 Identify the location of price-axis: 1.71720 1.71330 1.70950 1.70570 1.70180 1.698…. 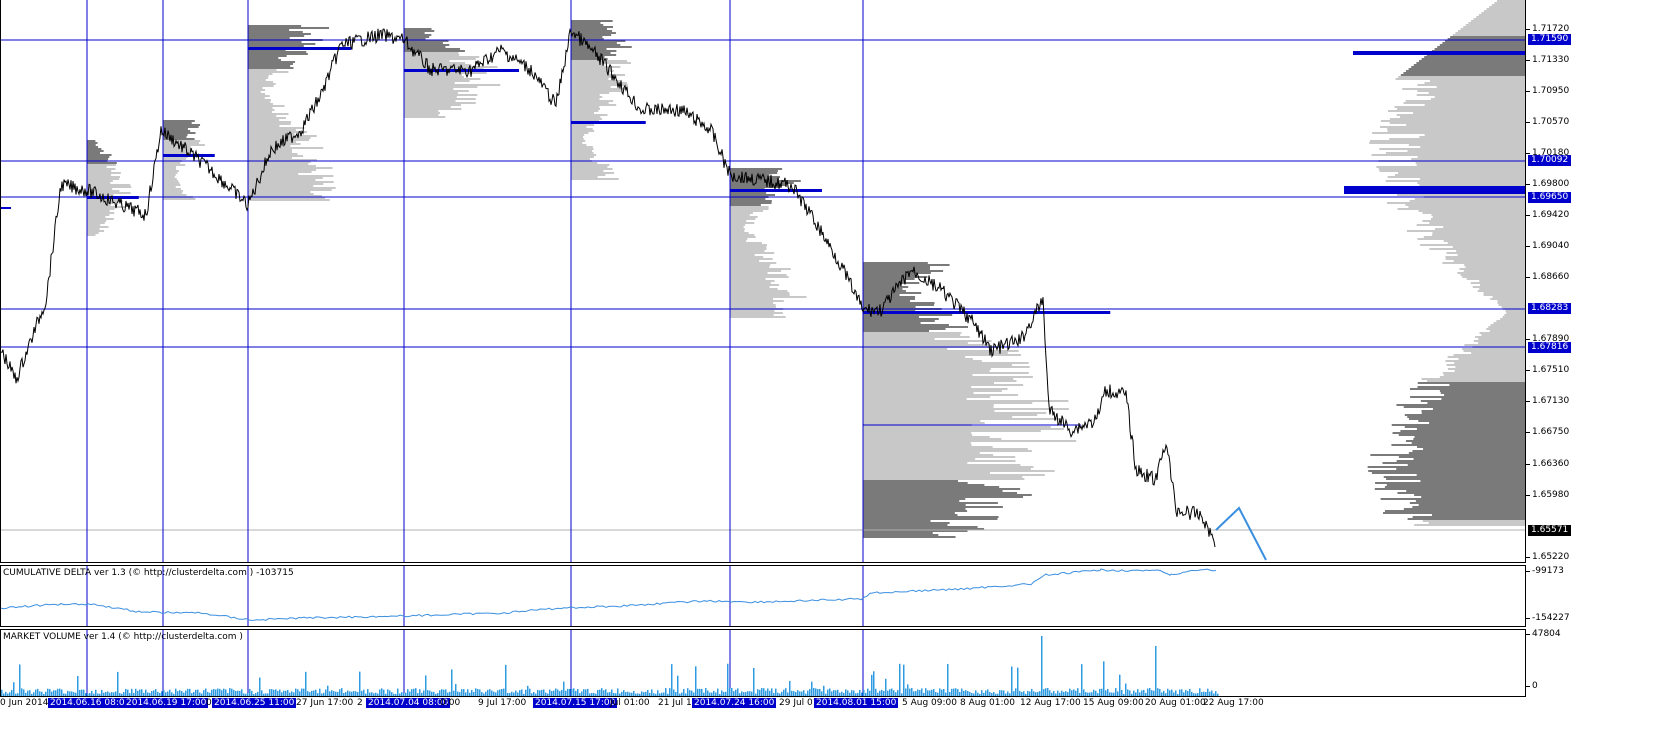
(1592, 281).